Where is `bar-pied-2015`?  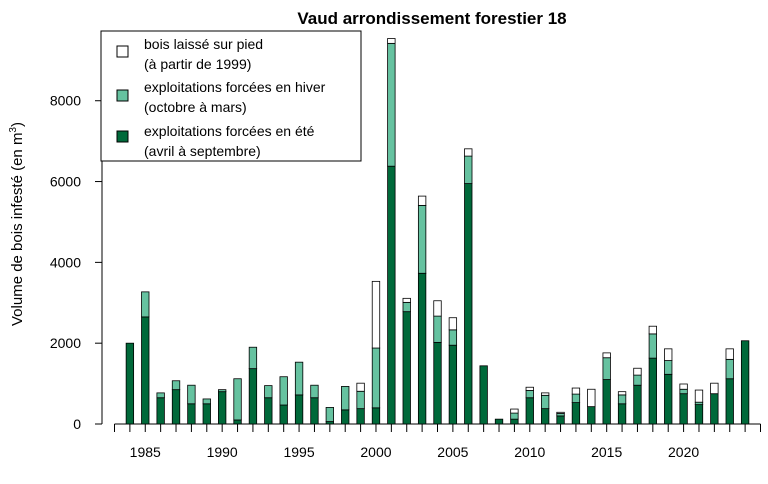
bar-pied-2015 is located at coordinates (606, 355).